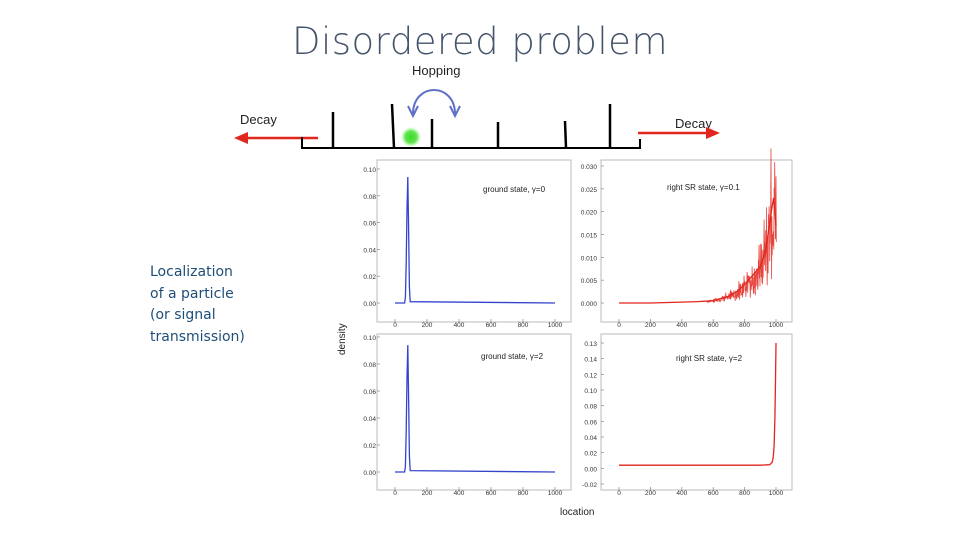  What do you see at coordinates (475, 240) in the screenshot?
I see `series-line-top-left` at bounding box center [475, 240].